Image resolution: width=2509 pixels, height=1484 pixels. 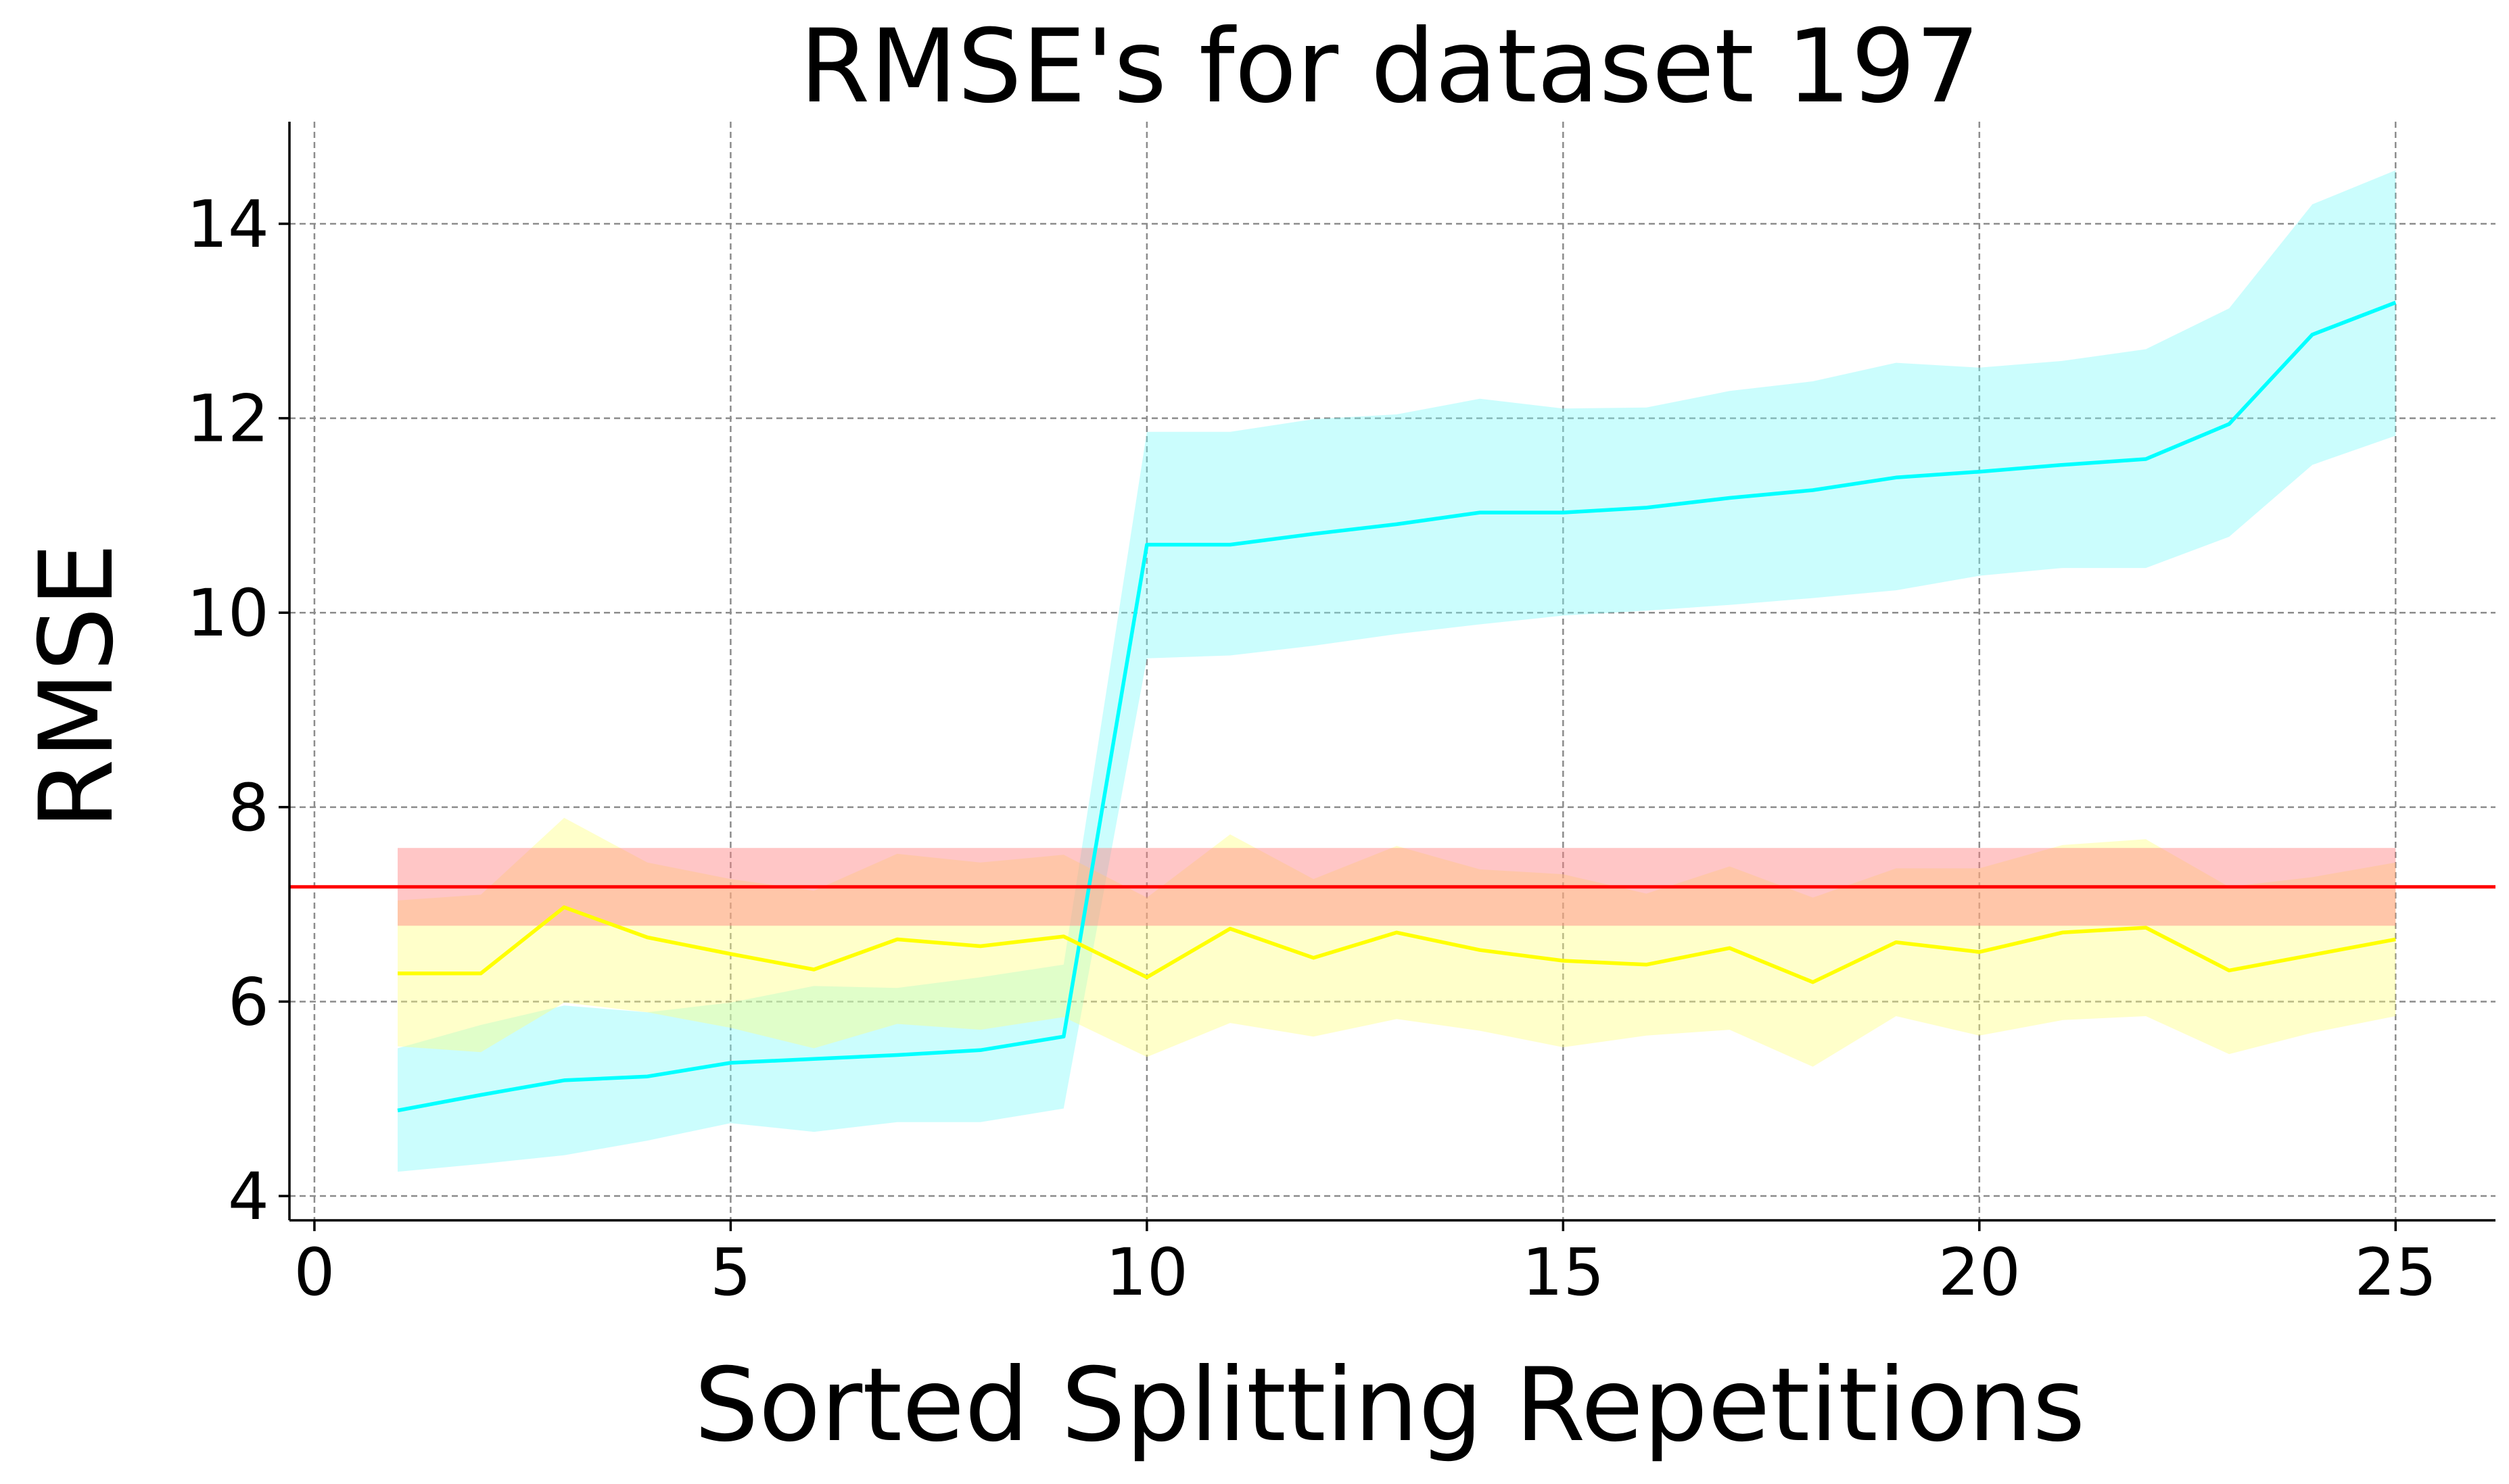 What do you see at coordinates (248, 1002) in the screenshot?
I see `y-tick-label: 6` at bounding box center [248, 1002].